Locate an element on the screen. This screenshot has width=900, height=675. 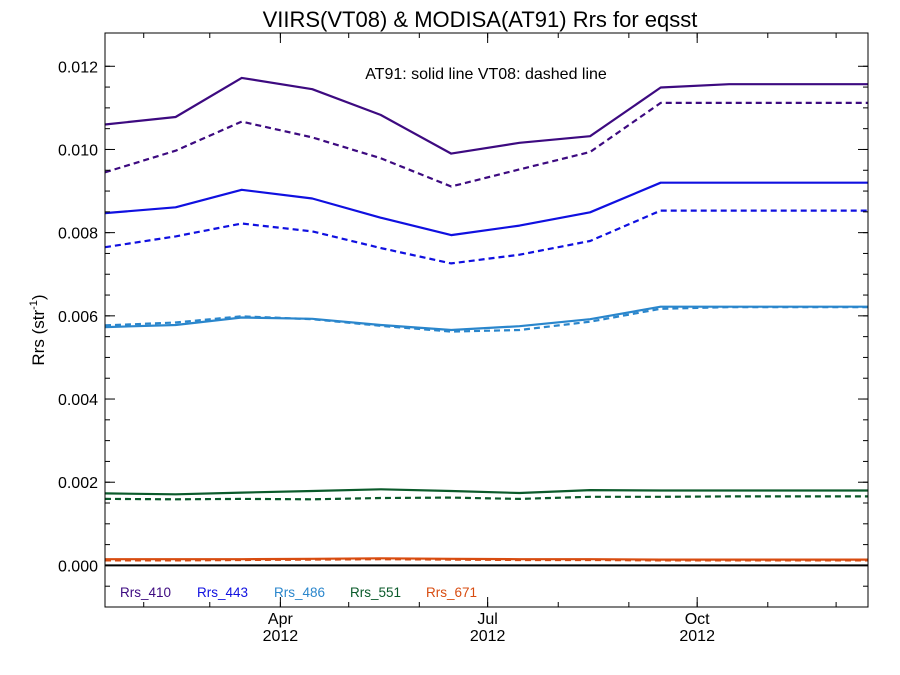
y-tick-label: 0.004 is located at coordinates (78, 400).